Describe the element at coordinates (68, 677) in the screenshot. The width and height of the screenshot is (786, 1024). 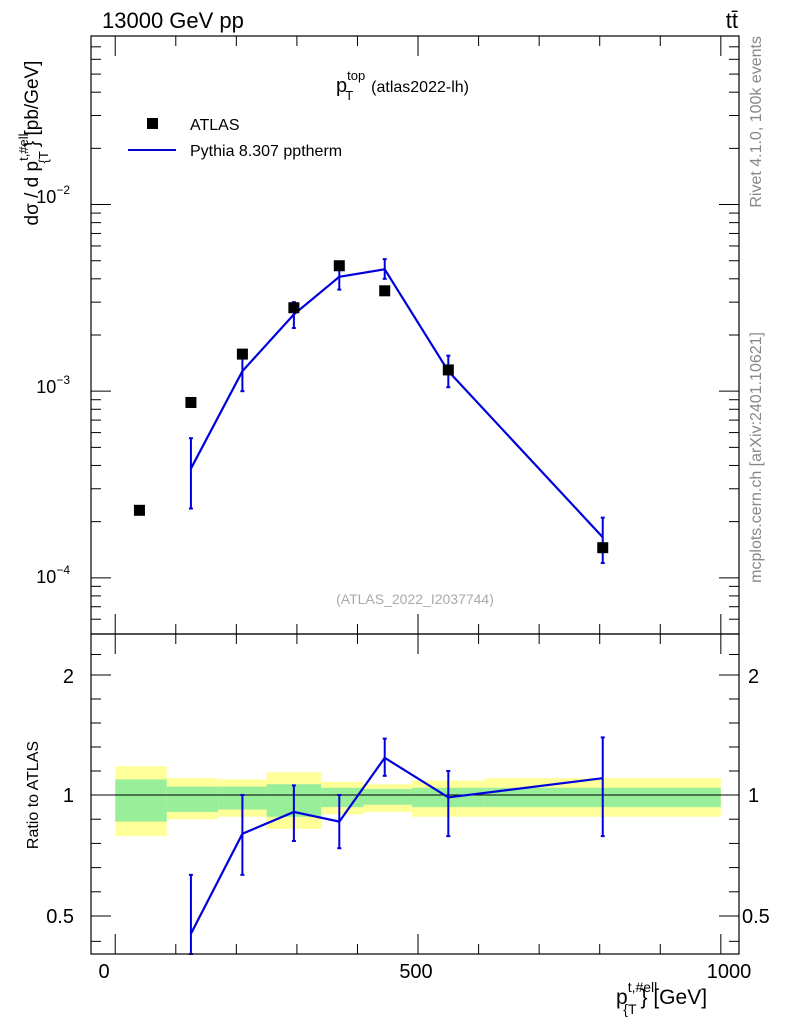
I see `ratio-ytick-left-2: 2` at that location.